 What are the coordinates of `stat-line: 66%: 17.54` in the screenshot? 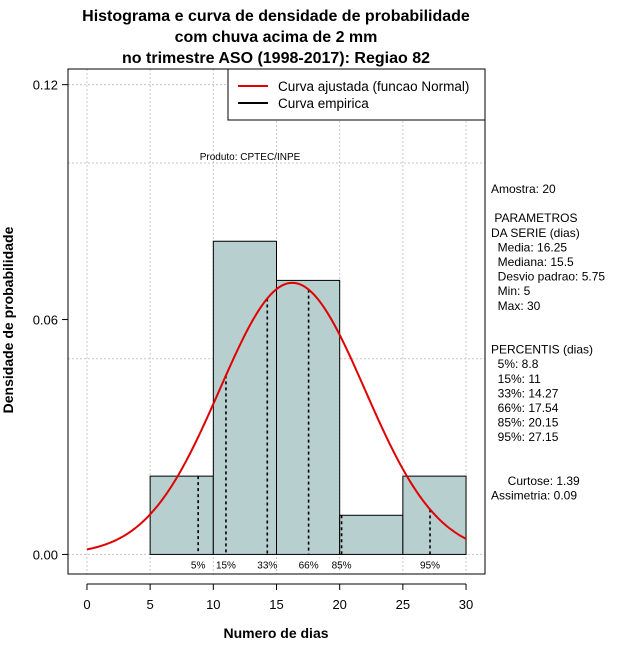 It's located at (525, 408).